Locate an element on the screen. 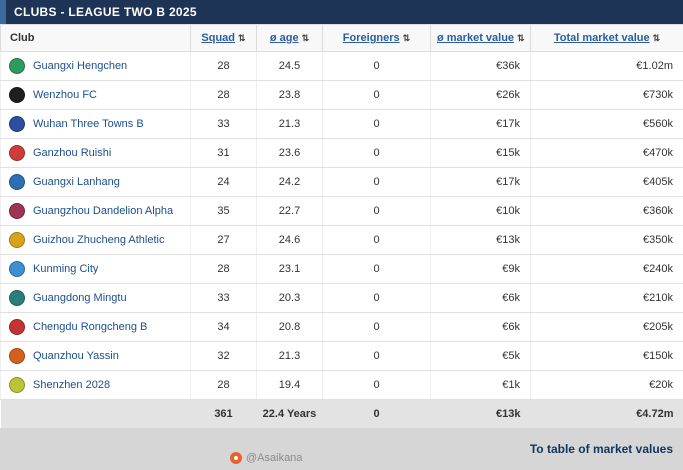 This screenshot has width=683, height=470. squad-cell: 27 is located at coordinates (223, 240).